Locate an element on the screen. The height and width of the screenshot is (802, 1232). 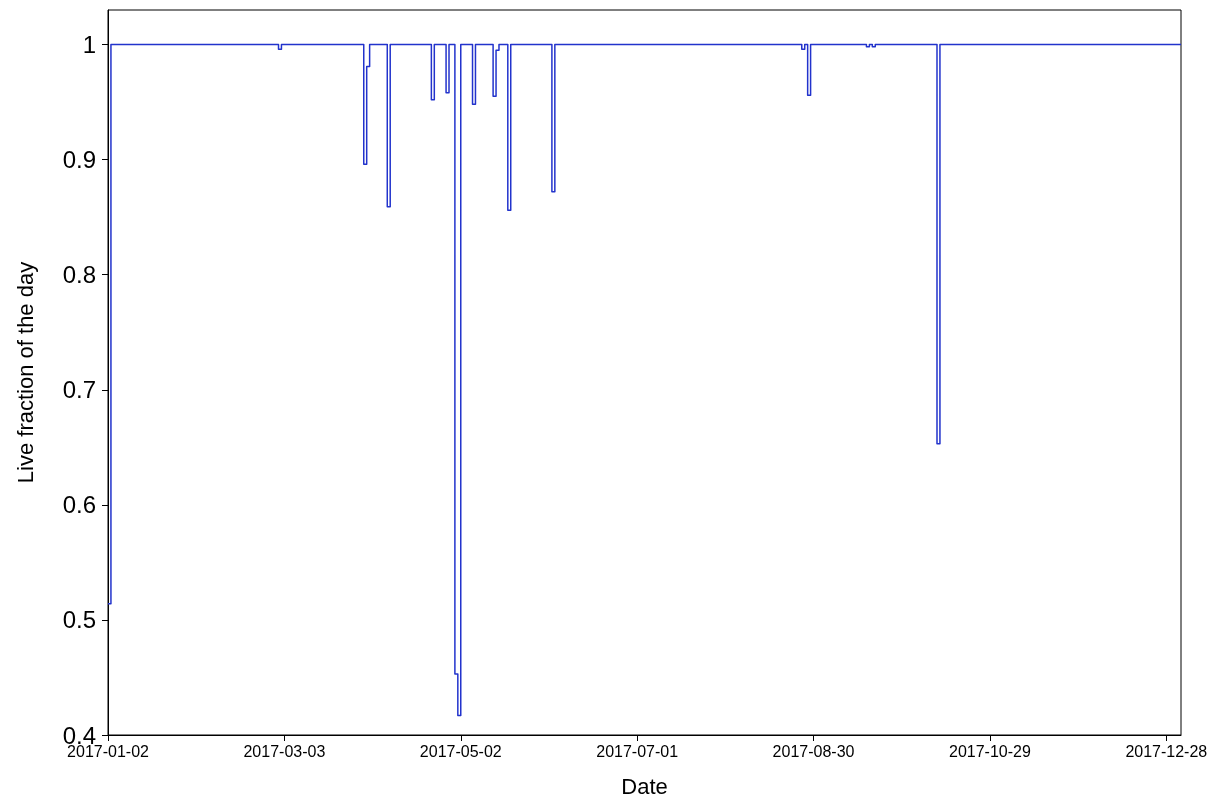
x-tick-label: 2017-08-30 is located at coordinates (813, 751).